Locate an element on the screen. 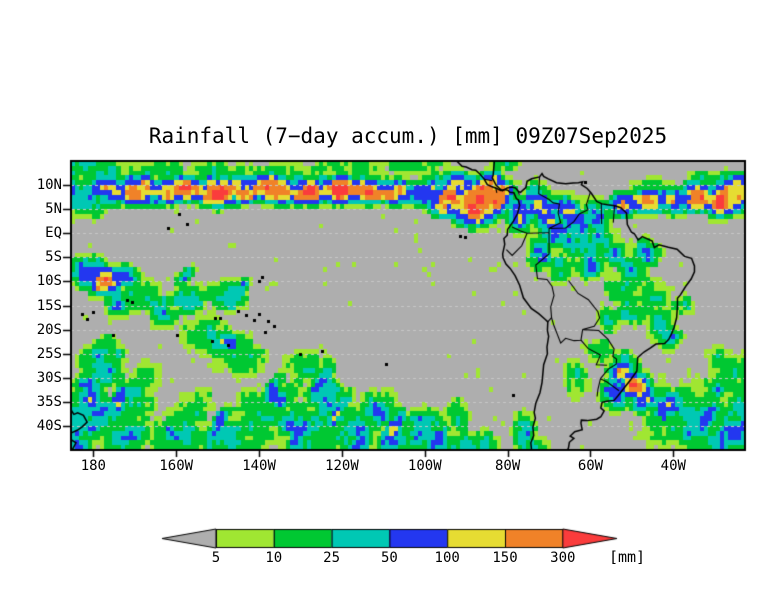 The width and height of the screenshot is (784, 612). lon-tick-label: 80W is located at coordinates (507, 466).